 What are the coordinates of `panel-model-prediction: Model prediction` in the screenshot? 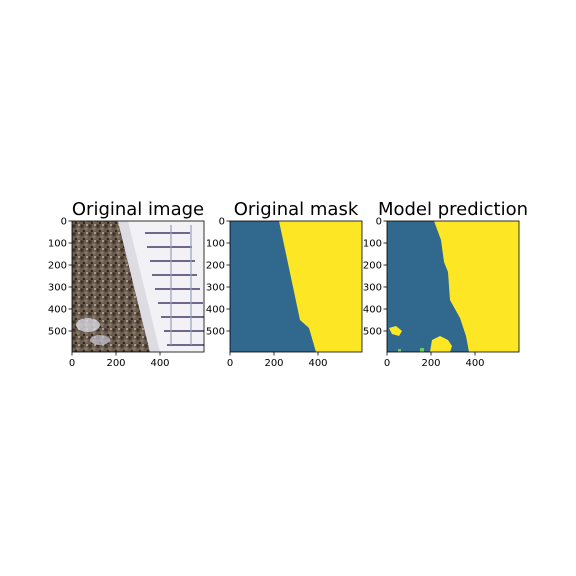 It's located at (453, 276).